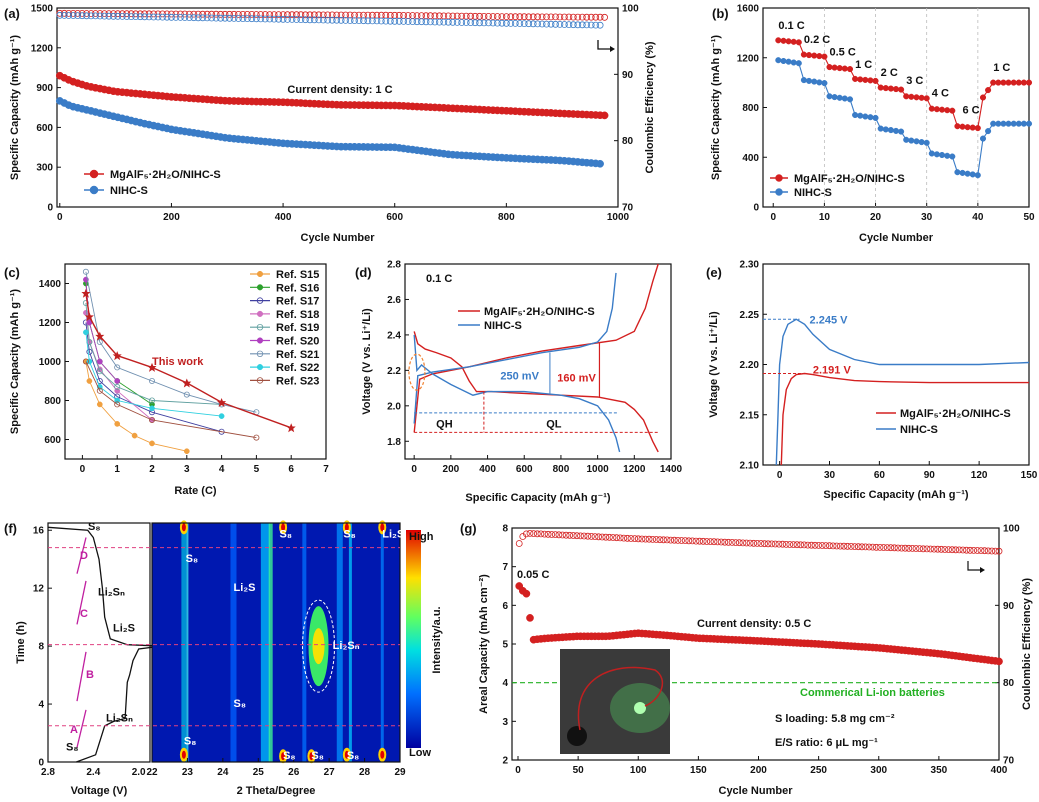 Image resolution: width=1039 pixels, height=802 pixels. Describe the element at coordinates (939, 770) in the screenshot. I see `x-tick-label: 350` at that location.